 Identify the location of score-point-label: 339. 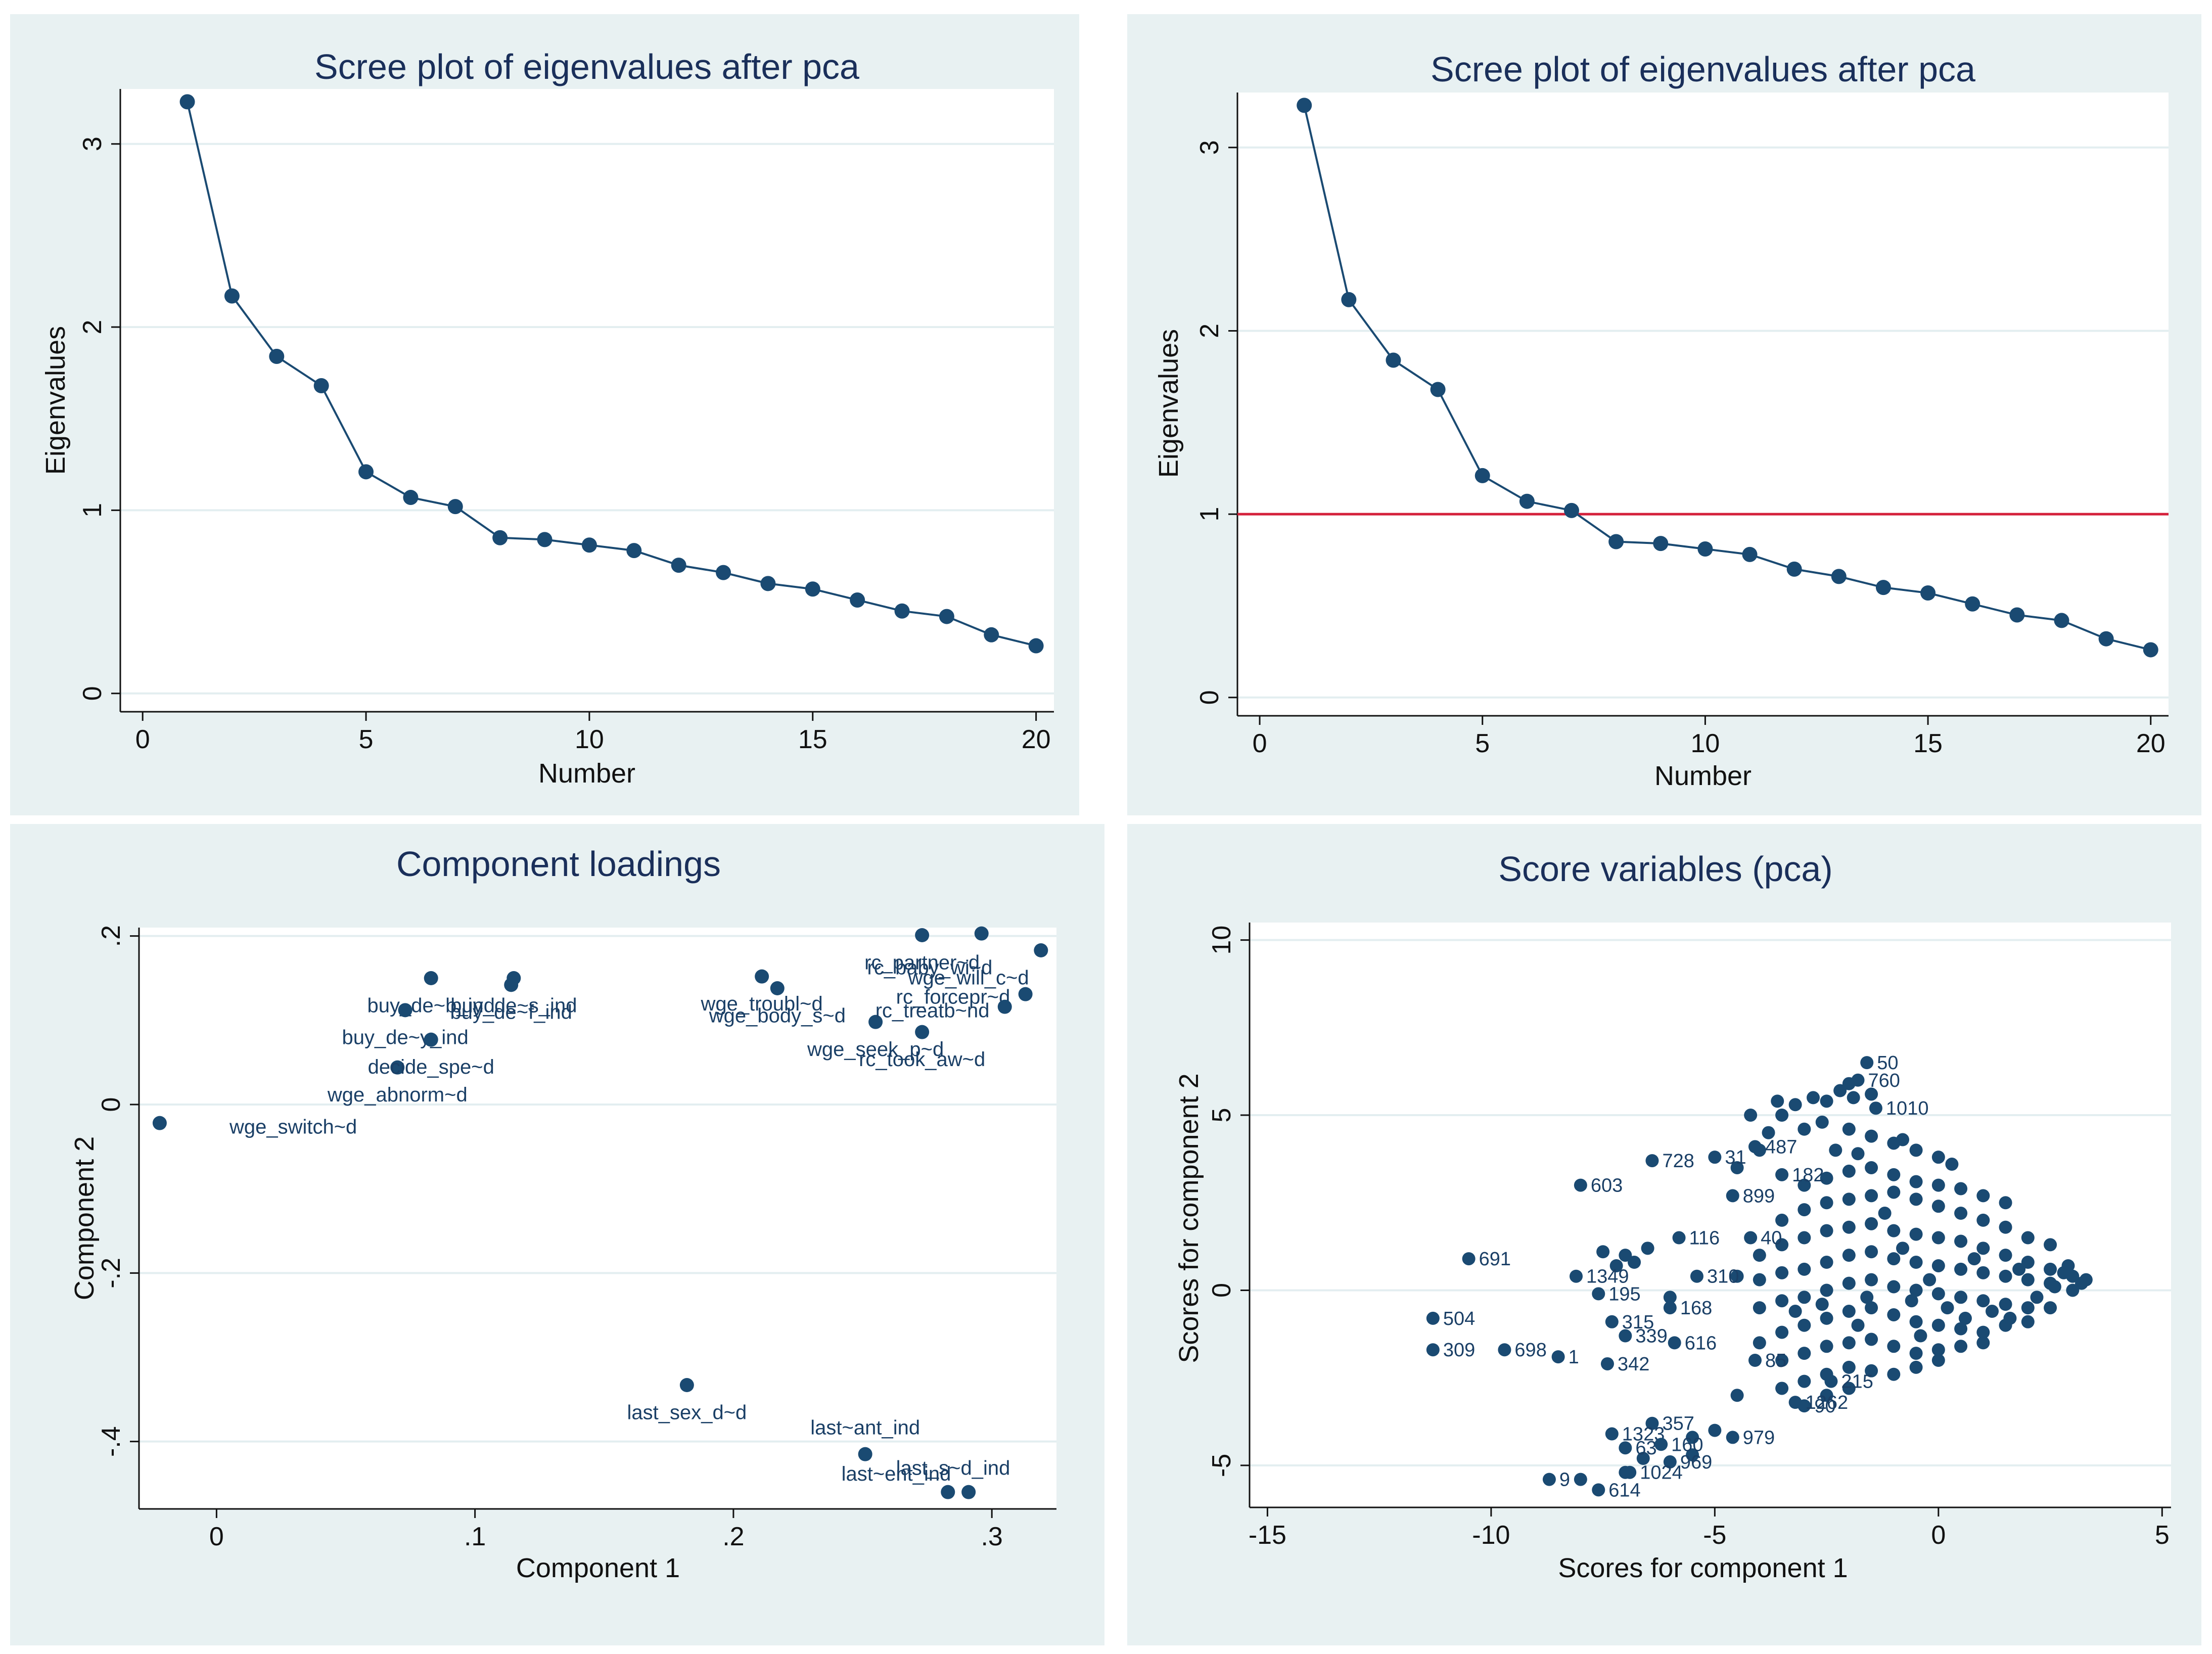
(1651, 1336).